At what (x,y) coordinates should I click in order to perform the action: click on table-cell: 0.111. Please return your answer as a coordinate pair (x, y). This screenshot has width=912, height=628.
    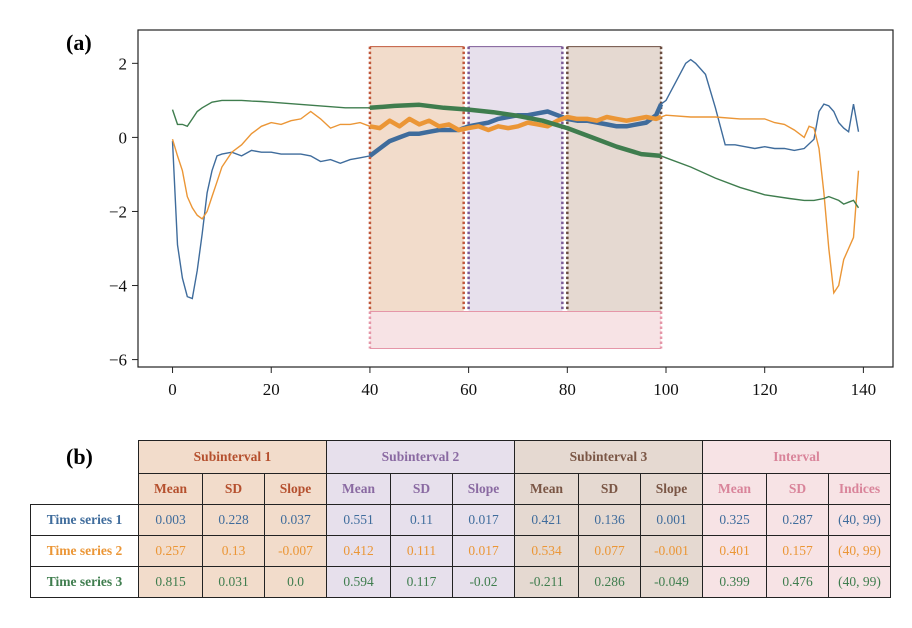
    Looking at the image, I should click on (421, 551).